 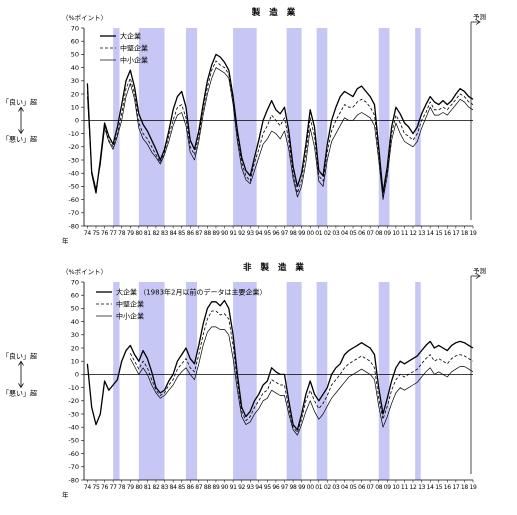 I want to click on x-tick-label: 12, so click(x=413, y=233).